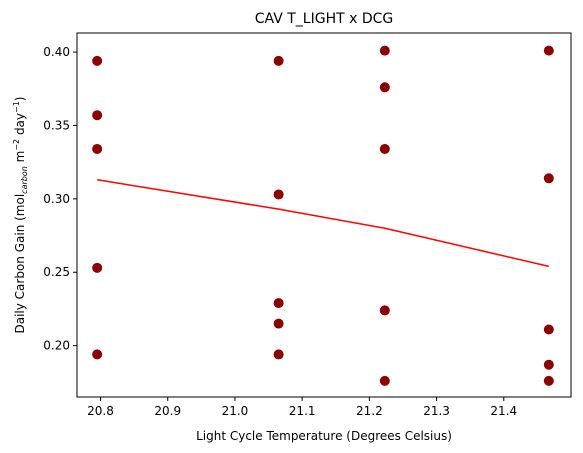 The height and width of the screenshot is (453, 583). Describe the element at coordinates (100, 411) in the screenshot. I see `x-tick-label: 20.8` at that location.